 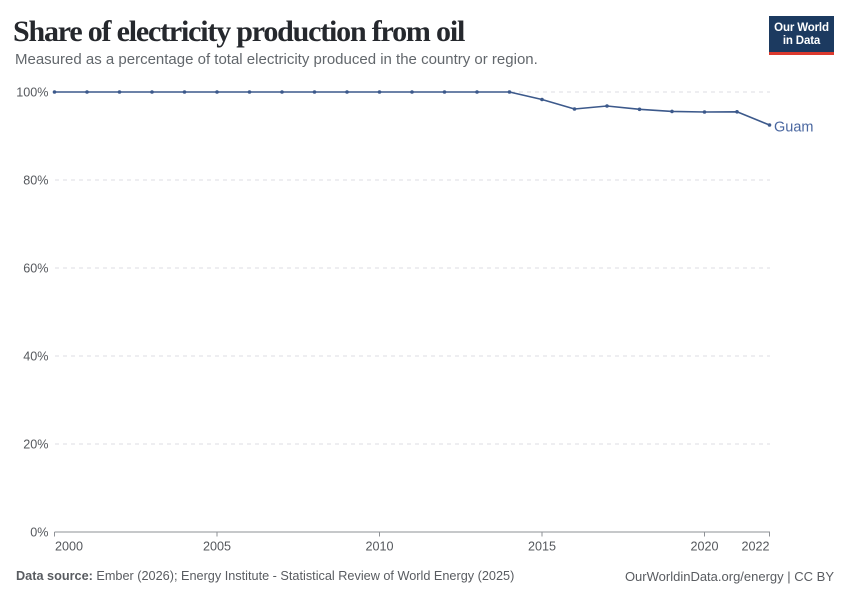 I want to click on svg-text: 20%, so click(x=35, y=444).